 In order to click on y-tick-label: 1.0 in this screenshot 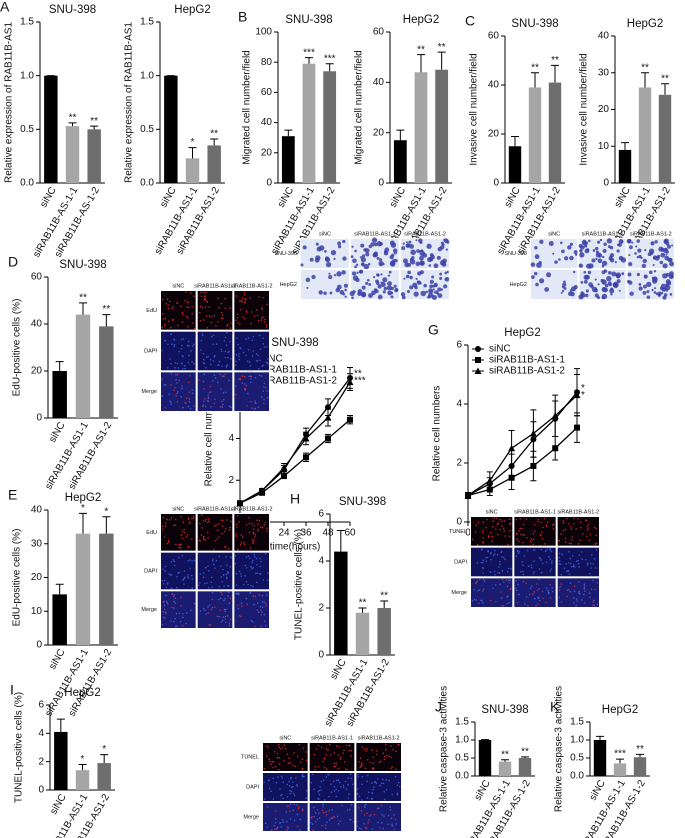, I will do `click(462, 740)`.